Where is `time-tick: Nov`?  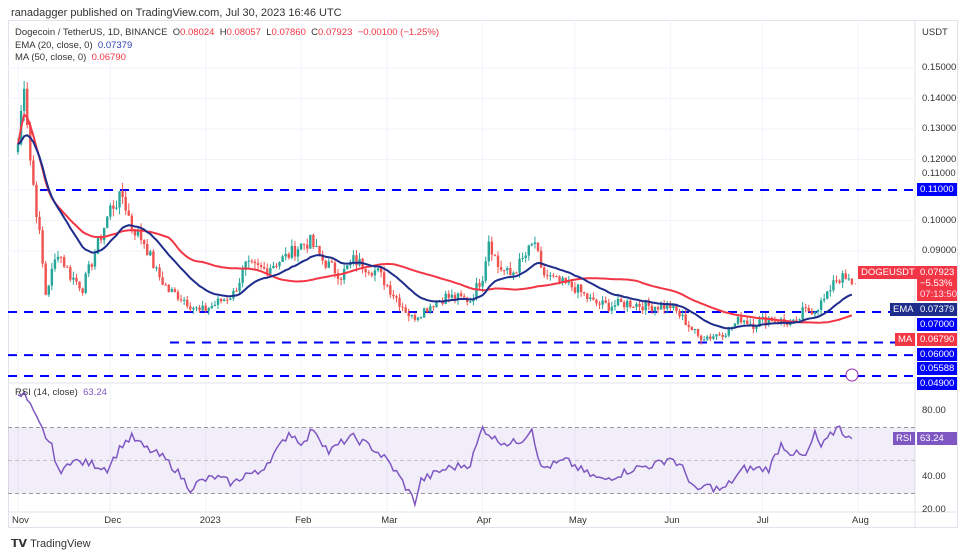
time-tick: Nov is located at coordinates (20, 520).